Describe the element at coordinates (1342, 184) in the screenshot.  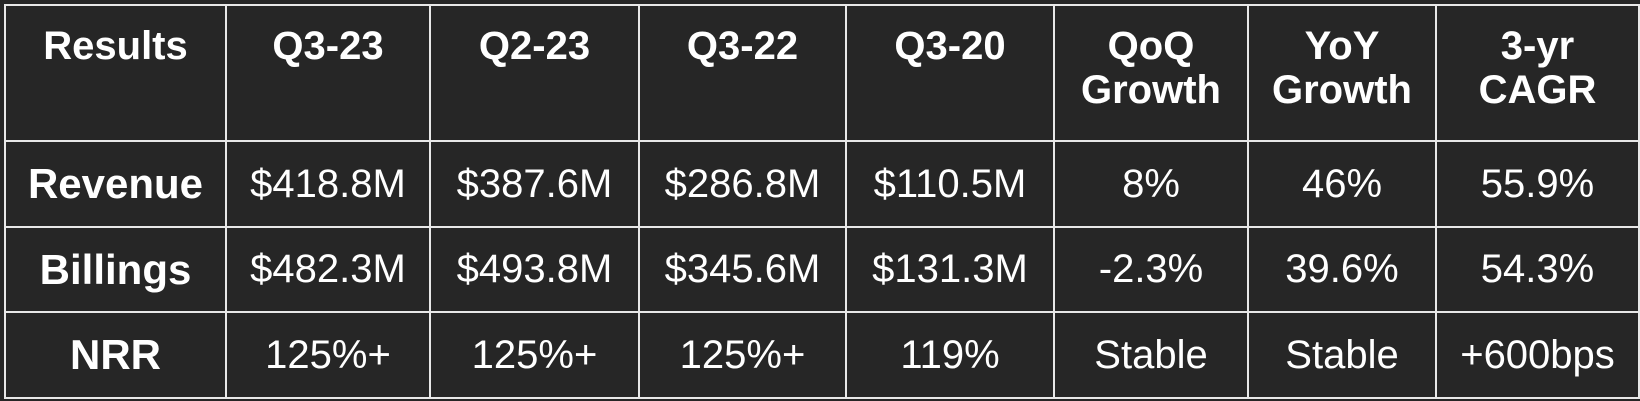
I see `table-cell: 46%` at that location.